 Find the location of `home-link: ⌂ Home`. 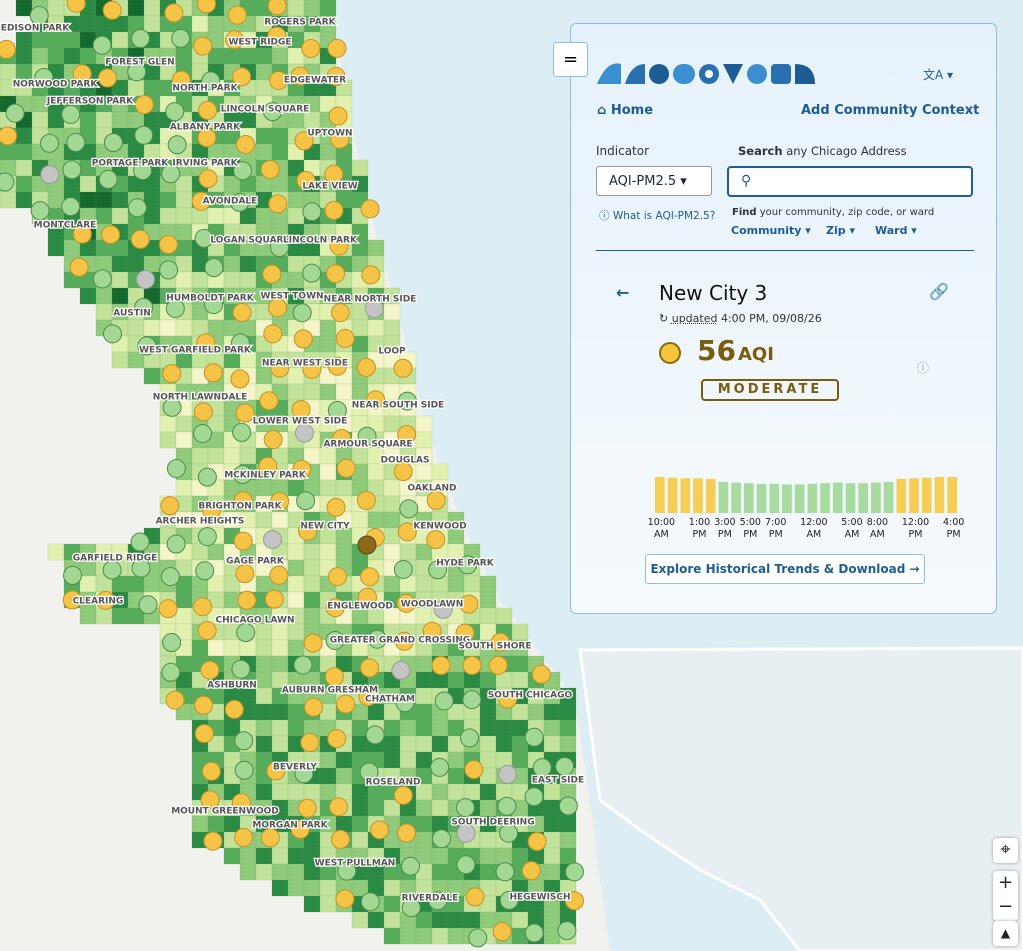

home-link: ⌂ Home is located at coordinates (625, 110).